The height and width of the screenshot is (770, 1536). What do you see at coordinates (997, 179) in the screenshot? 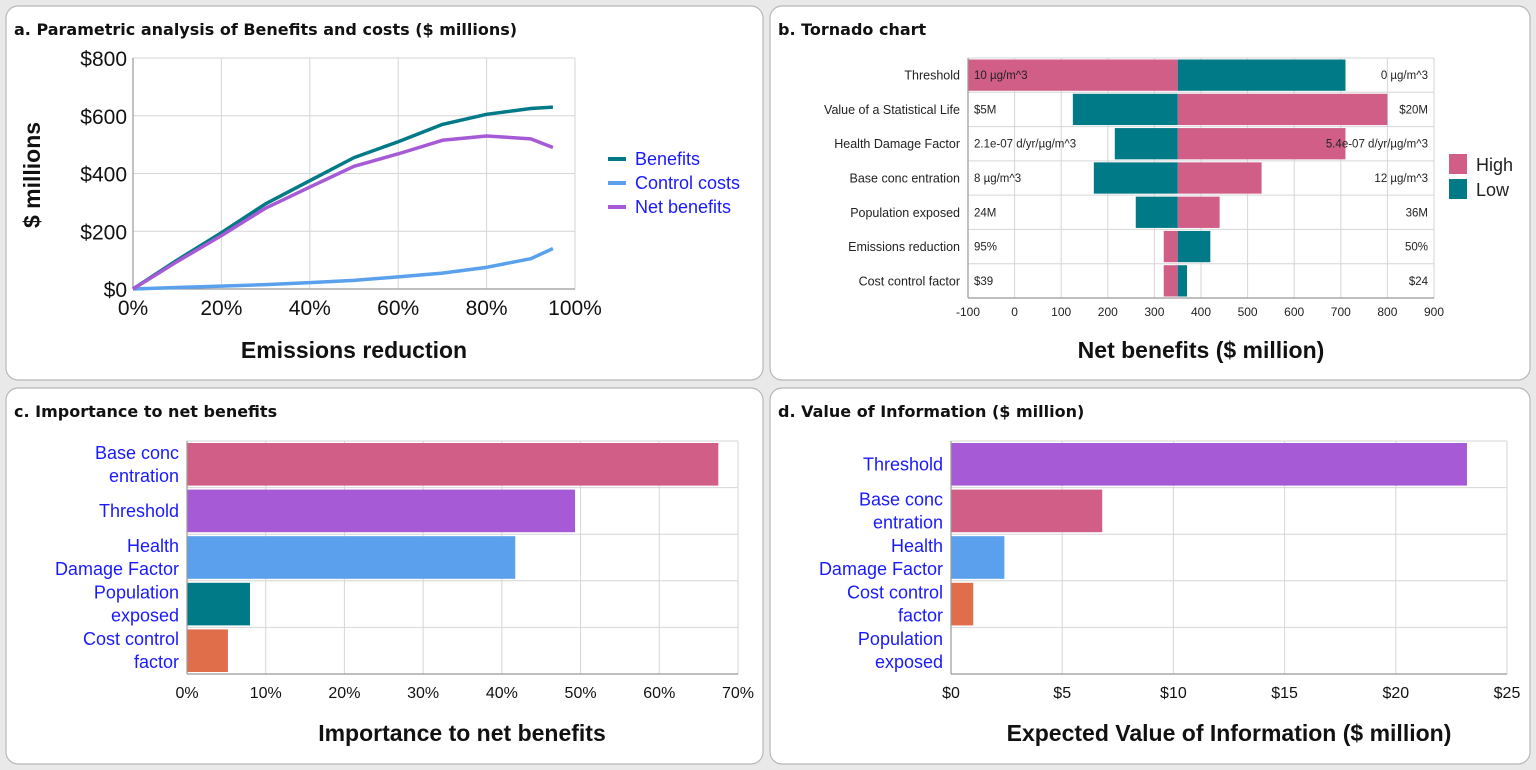
I see `low-input-label: 8 µg/m^3` at bounding box center [997, 179].